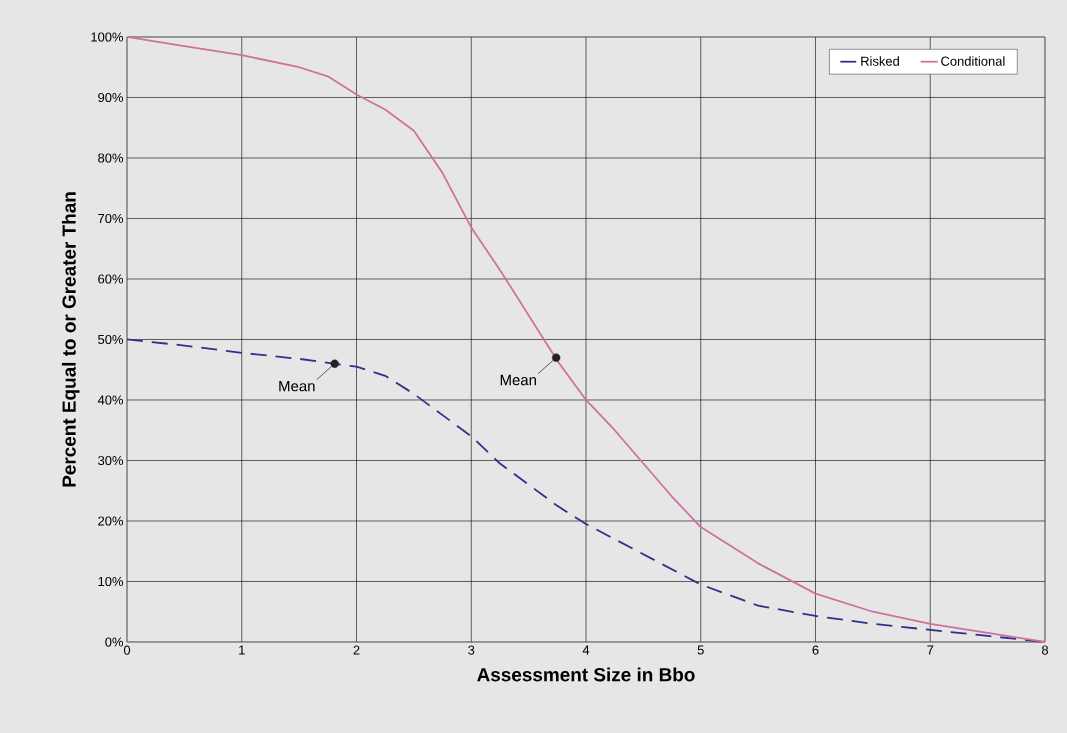  What do you see at coordinates (110, 400) in the screenshot?
I see `y-tick-label: 40%` at bounding box center [110, 400].